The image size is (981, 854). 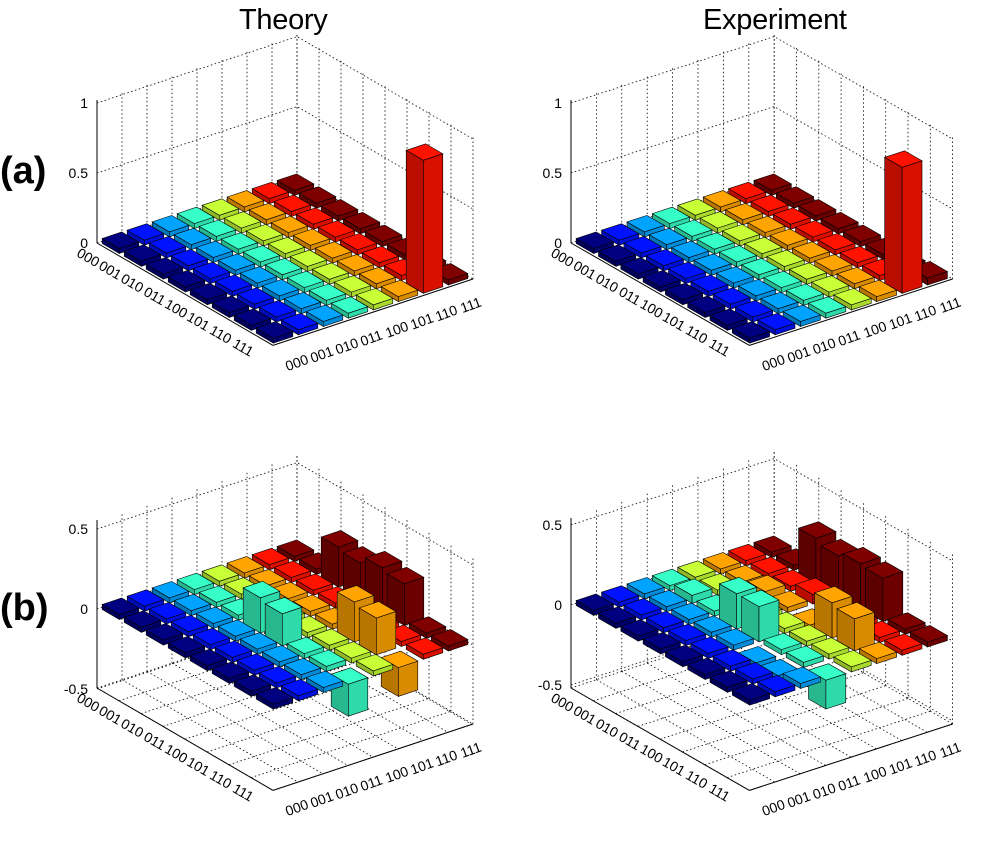 I want to click on z-tick-label: 1, so click(x=84, y=103).